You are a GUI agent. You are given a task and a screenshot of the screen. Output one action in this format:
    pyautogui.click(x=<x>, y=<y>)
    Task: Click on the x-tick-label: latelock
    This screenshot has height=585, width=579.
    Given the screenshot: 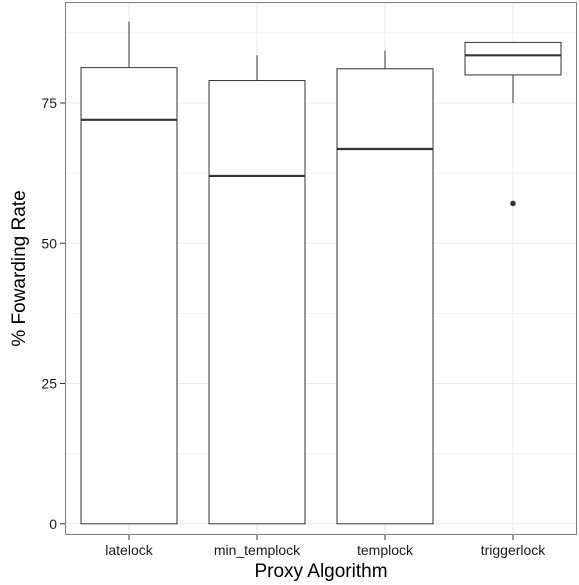 What is the action you would take?
    pyautogui.click(x=129, y=550)
    